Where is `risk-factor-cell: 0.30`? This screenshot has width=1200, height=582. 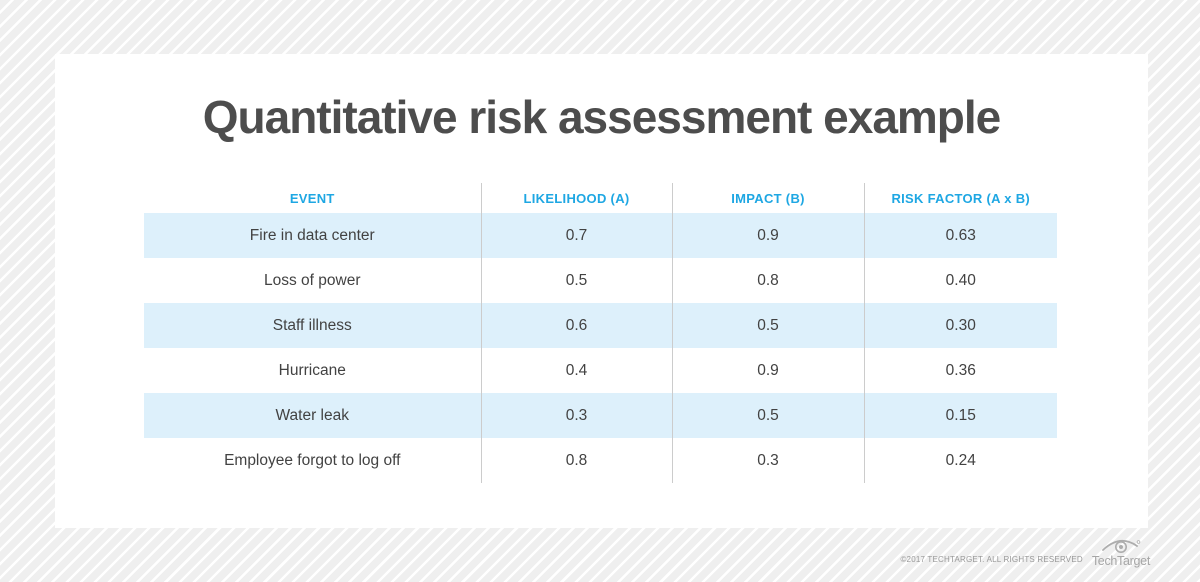
risk-factor-cell: 0.30 is located at coordinates (960, 325).